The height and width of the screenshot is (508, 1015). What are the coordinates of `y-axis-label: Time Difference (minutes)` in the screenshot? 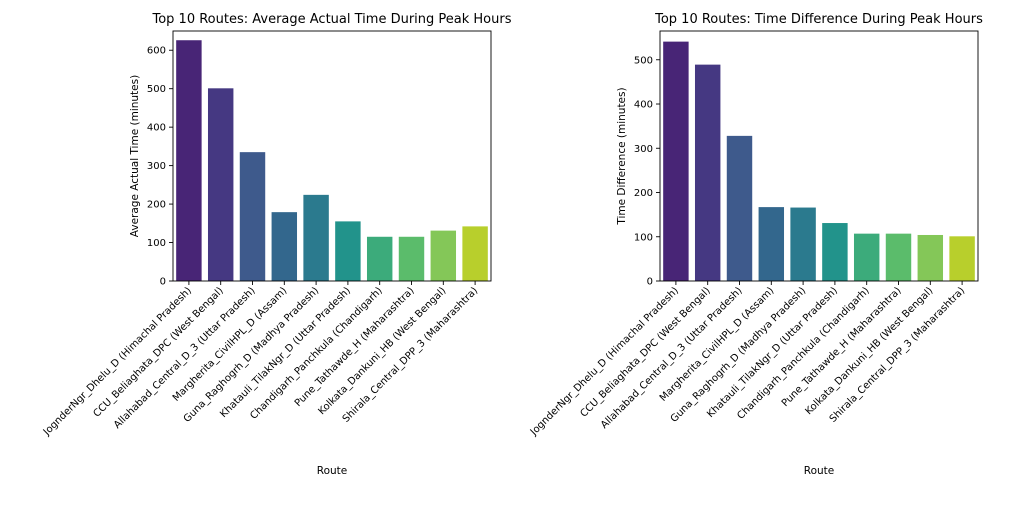 It's located at (622, 156).